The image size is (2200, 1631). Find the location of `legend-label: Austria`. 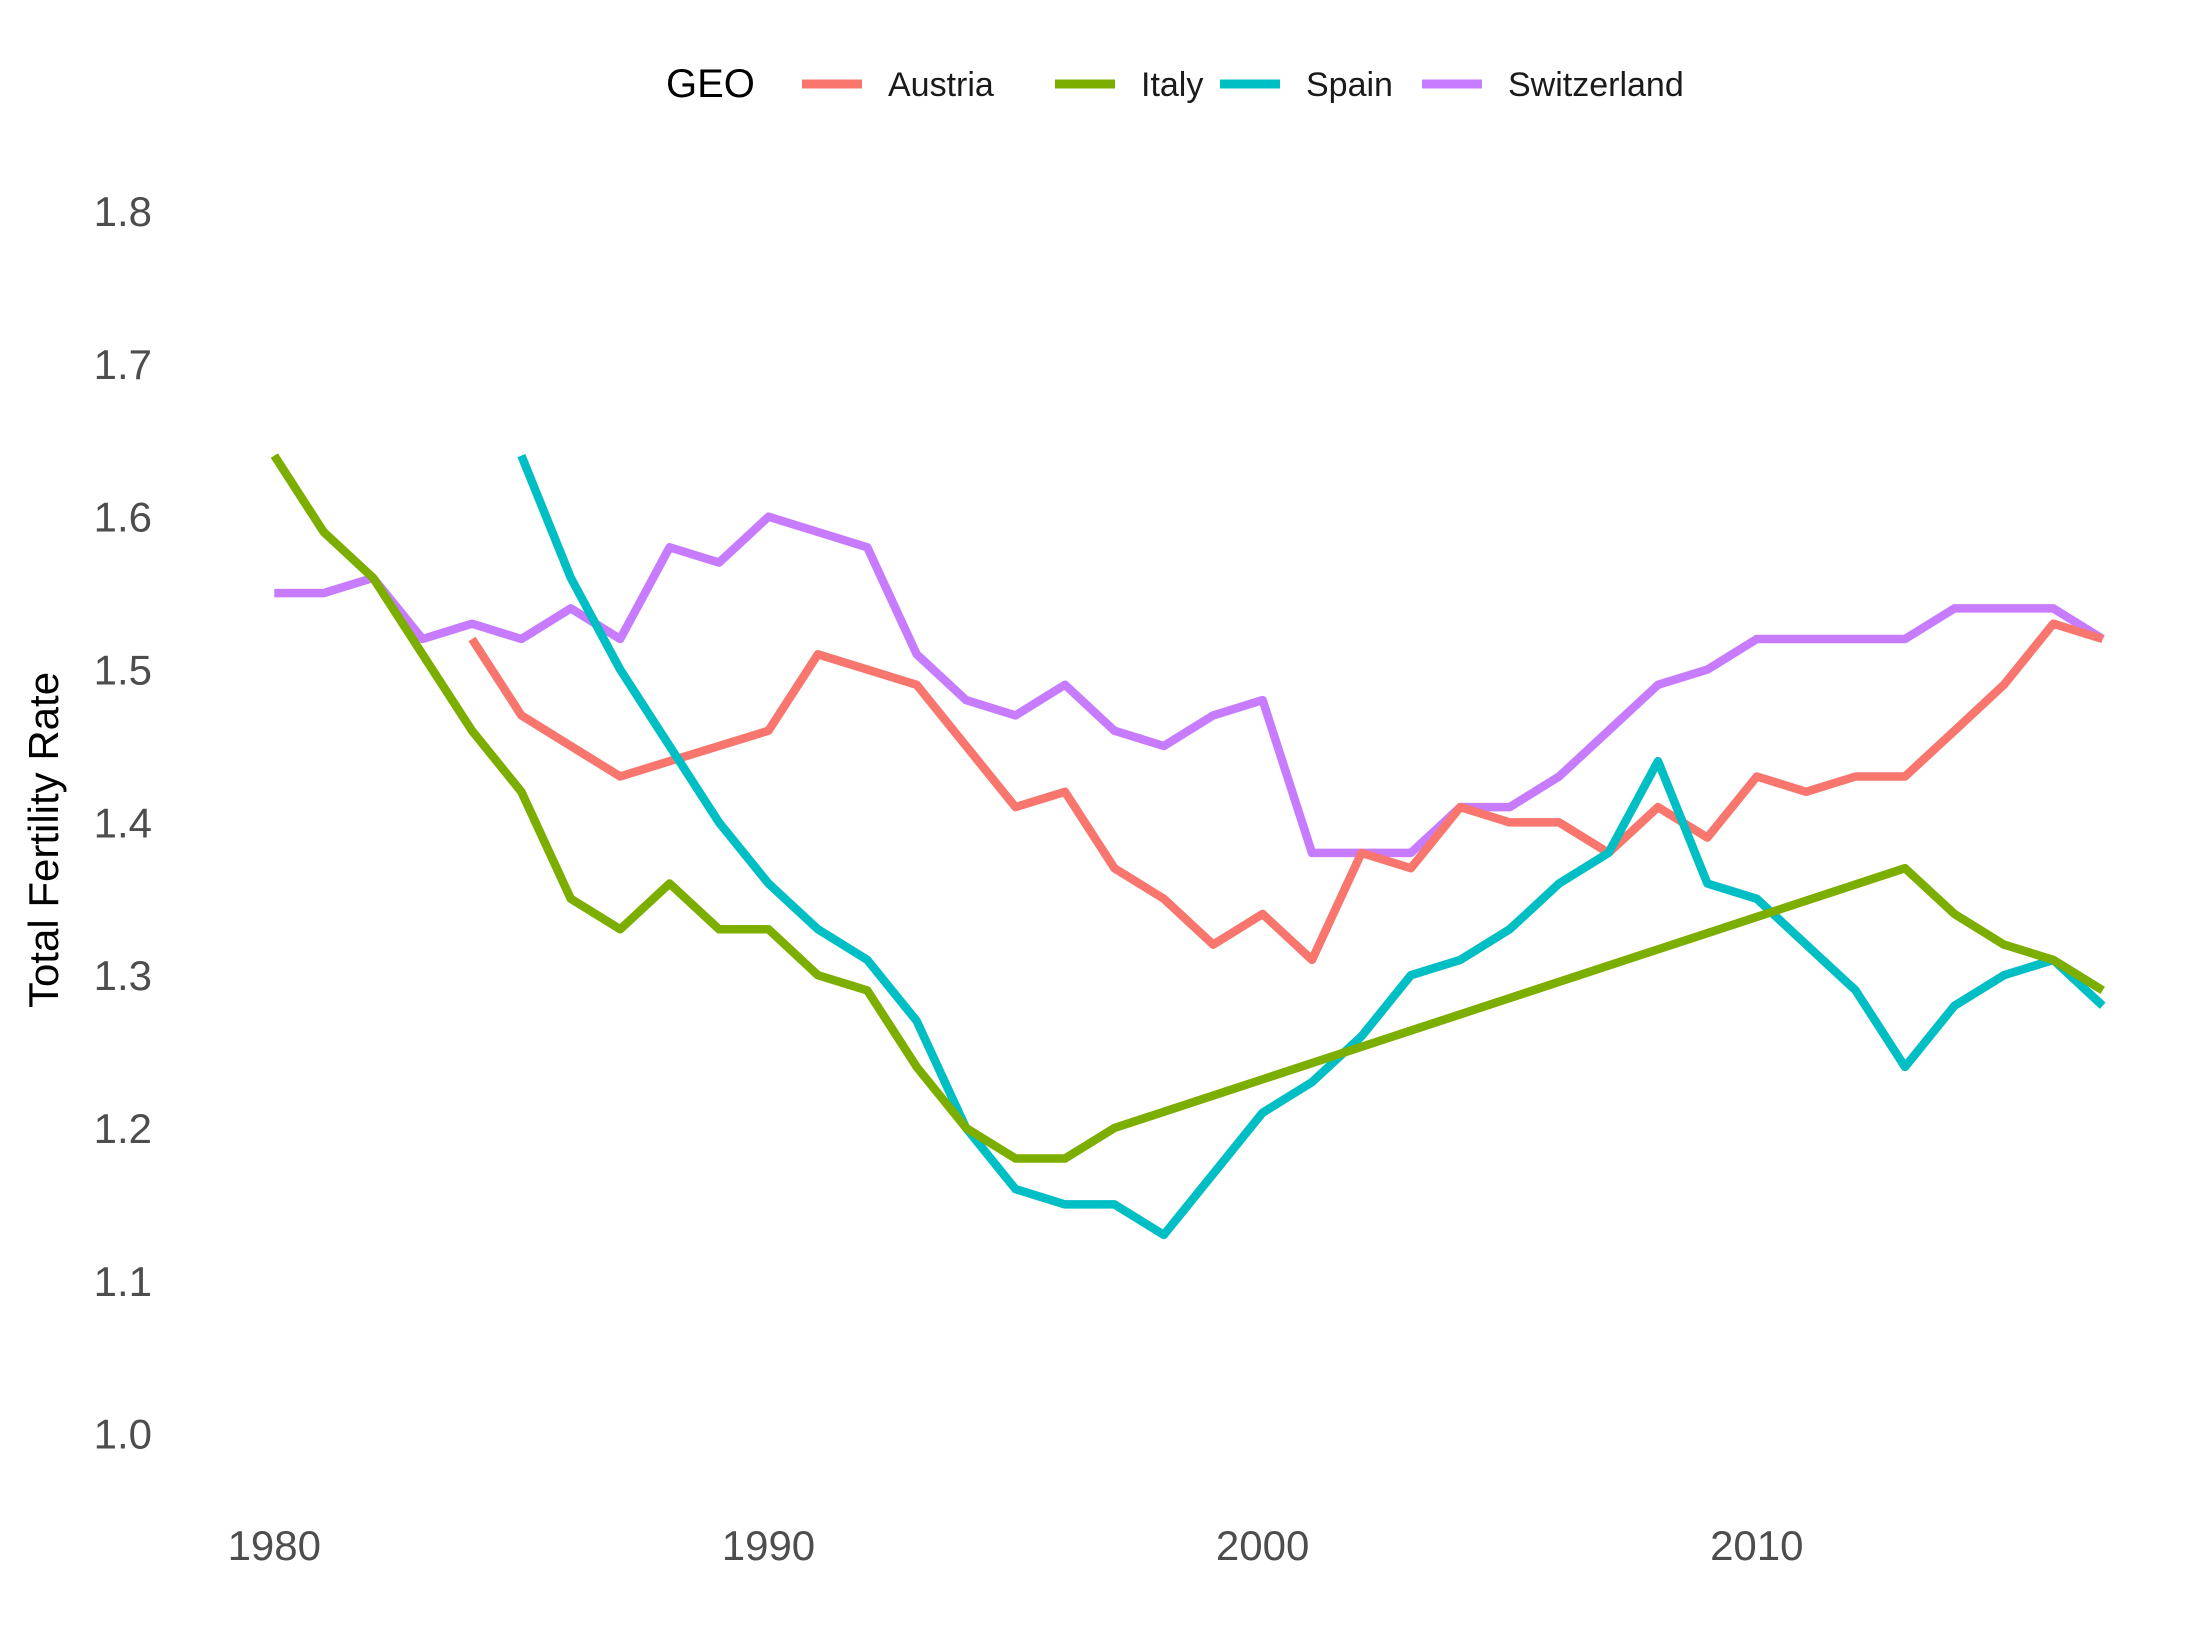

legend-label: Austria is located at coordinates (941, 85).